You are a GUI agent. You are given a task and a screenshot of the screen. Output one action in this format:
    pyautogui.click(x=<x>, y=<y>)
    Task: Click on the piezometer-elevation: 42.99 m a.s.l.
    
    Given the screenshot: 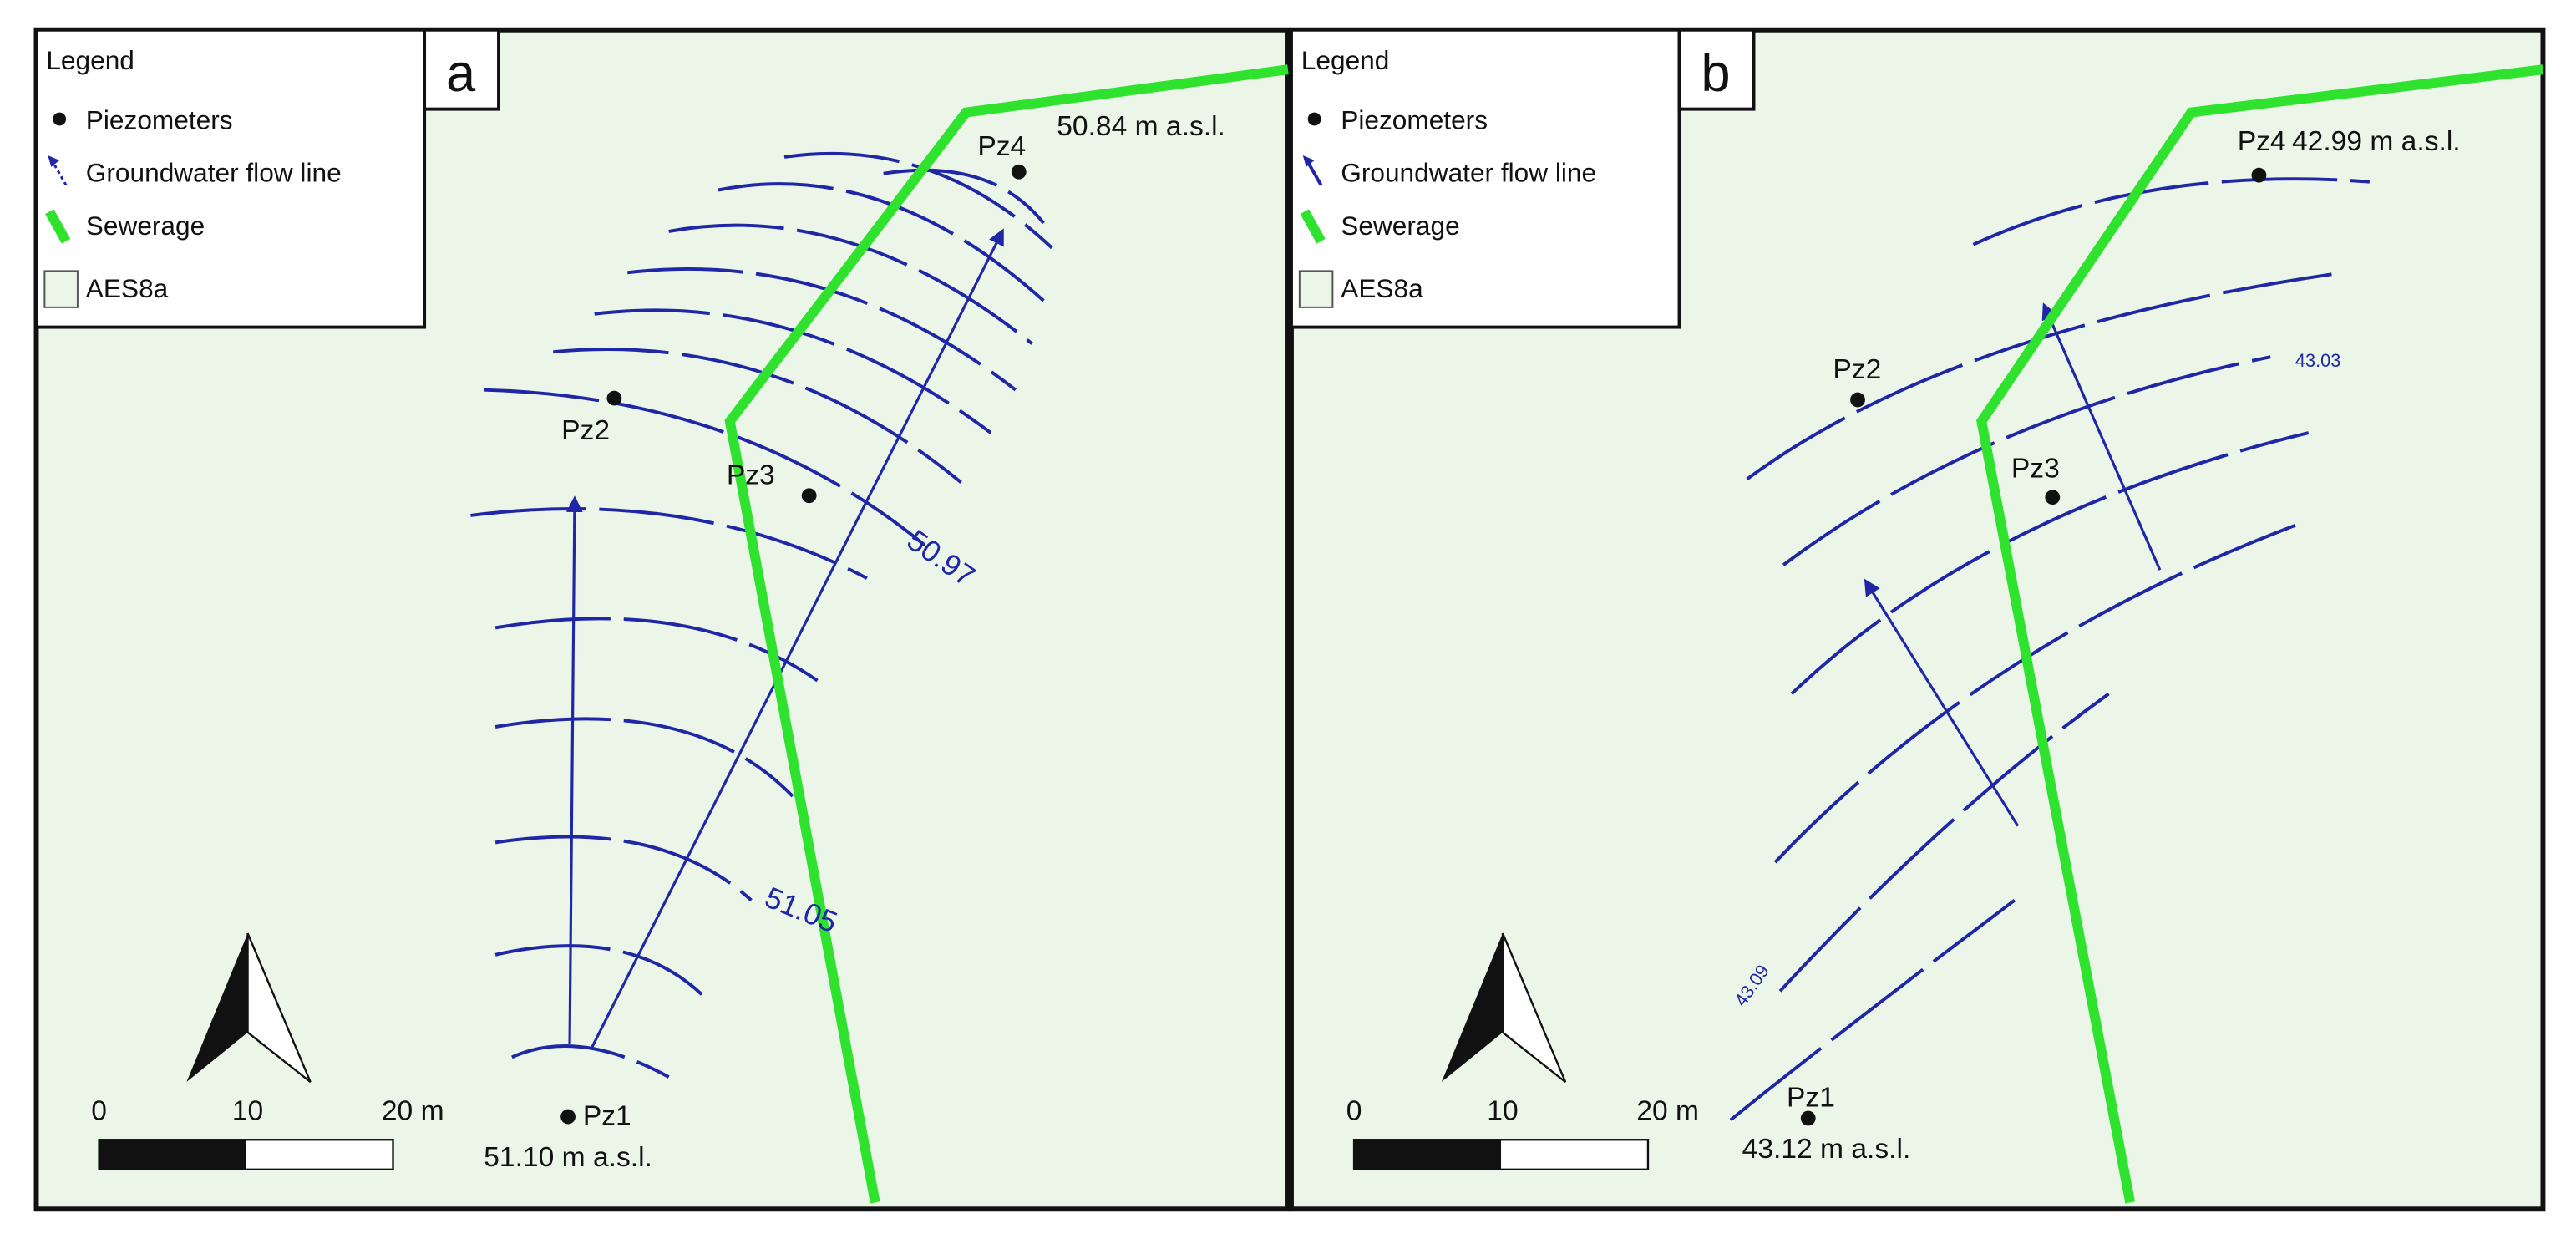 What is the action you would take?
    pyautogui.click(x=2376, y=141)
    